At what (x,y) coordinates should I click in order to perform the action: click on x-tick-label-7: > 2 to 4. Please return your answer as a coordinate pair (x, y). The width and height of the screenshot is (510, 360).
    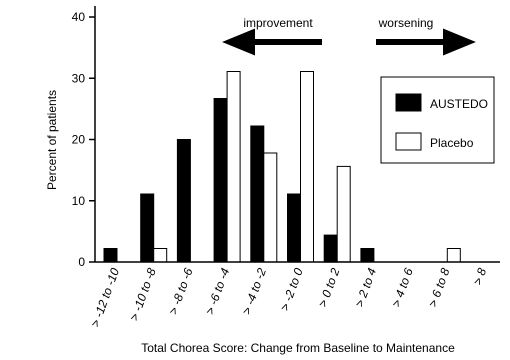
    Looking at the image, I should click on (365, 287).